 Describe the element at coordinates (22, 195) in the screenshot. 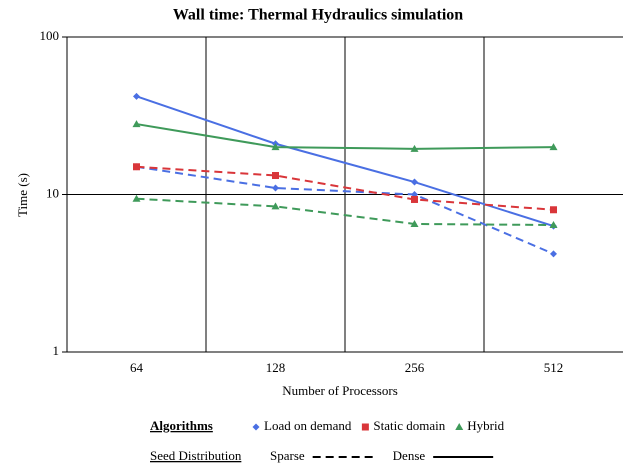

I see `y-axis-label: Time (s)` at that location.